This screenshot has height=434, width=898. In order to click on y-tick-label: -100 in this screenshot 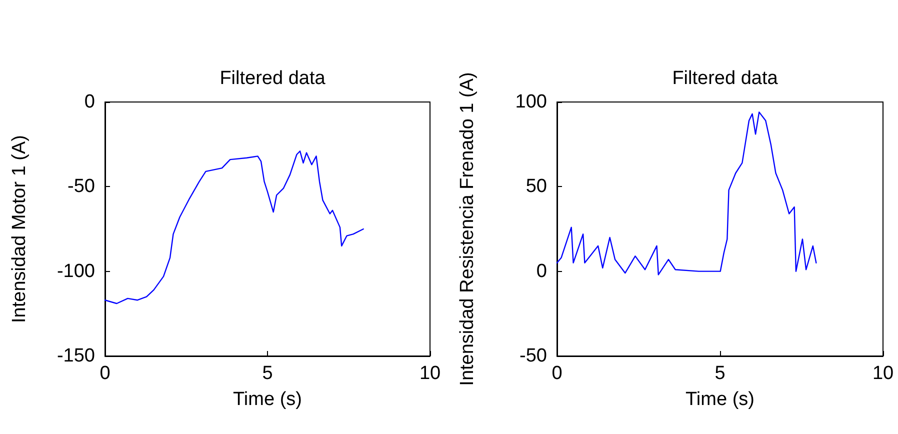, I will do `click(75, 271)`.